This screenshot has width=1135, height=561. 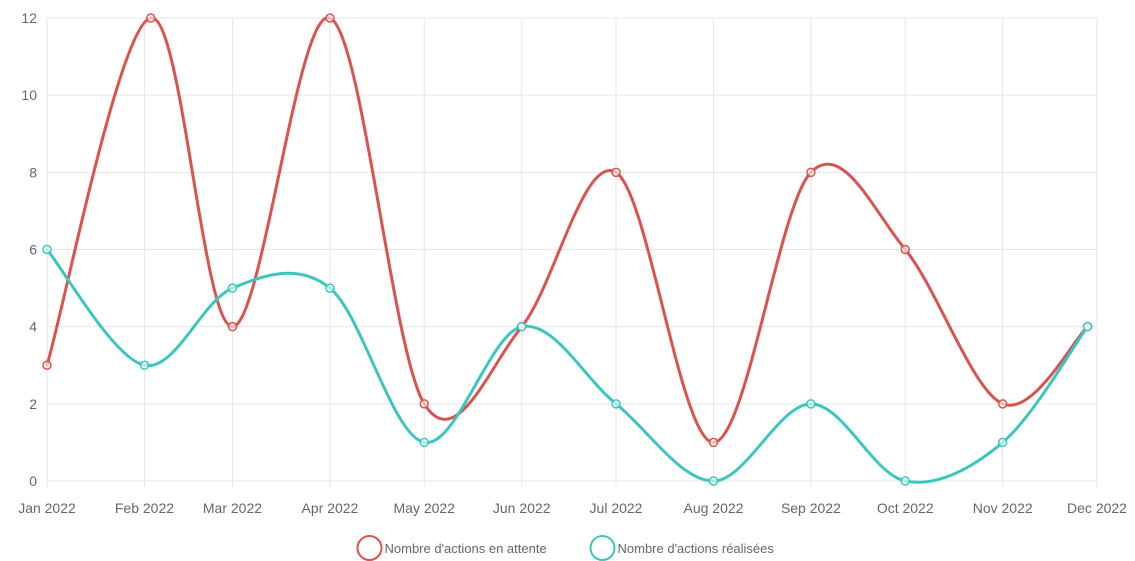 I want to click on x-tick-label: Jan 2022, so click(x=47, y=508).